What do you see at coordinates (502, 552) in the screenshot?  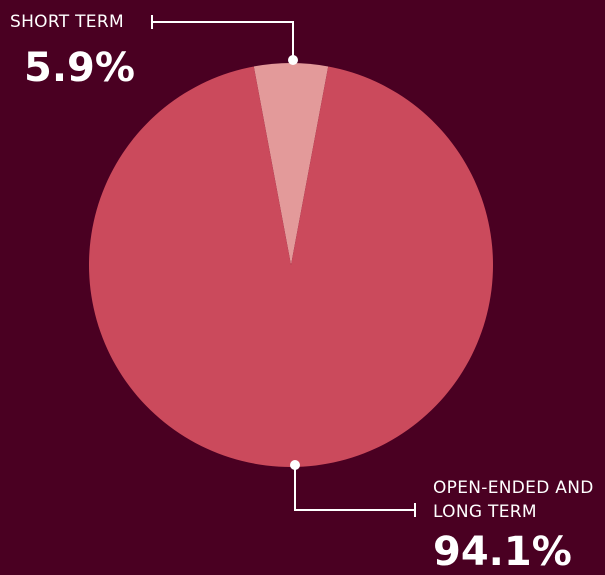 I see `value-label: 94.1%` at bounding box center [502, 552].